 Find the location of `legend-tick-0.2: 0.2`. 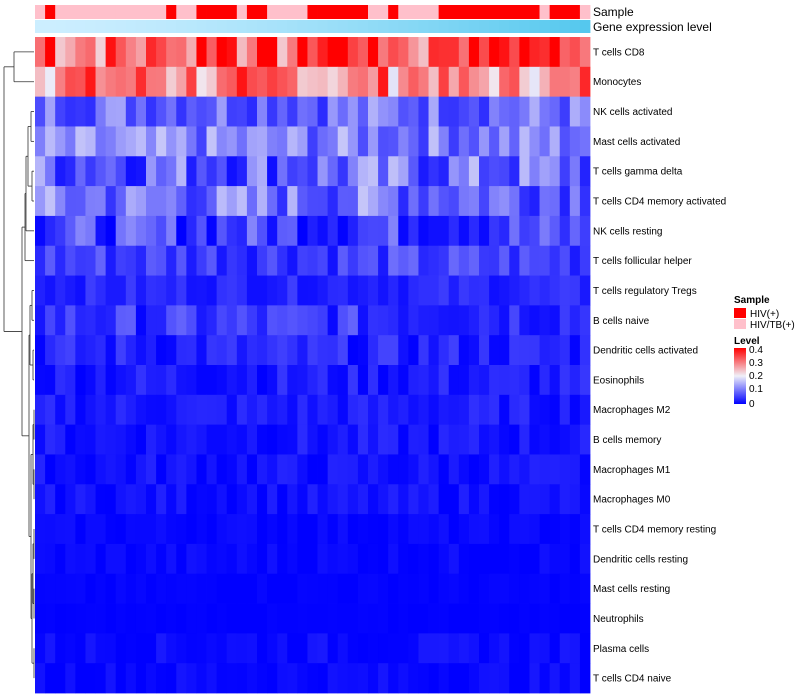

legend-tick-0.2: 0.2 is located at coordinates (756, 376).